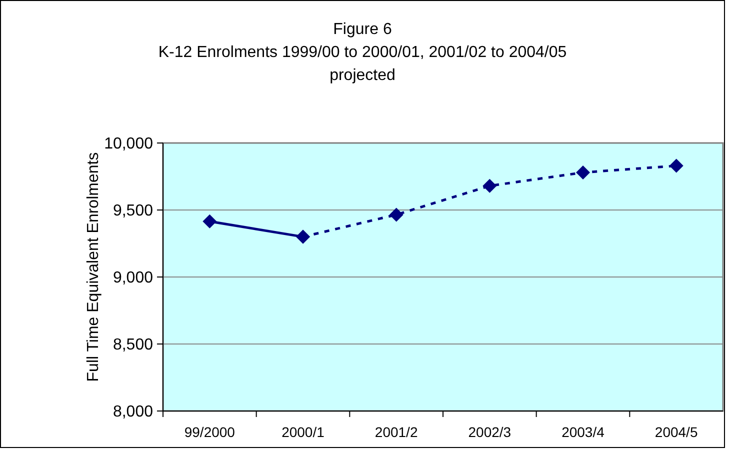  Describe the element at coordinates (676, 432) in the screenshot. I see `x-tick-label: 2004/5` at that location.